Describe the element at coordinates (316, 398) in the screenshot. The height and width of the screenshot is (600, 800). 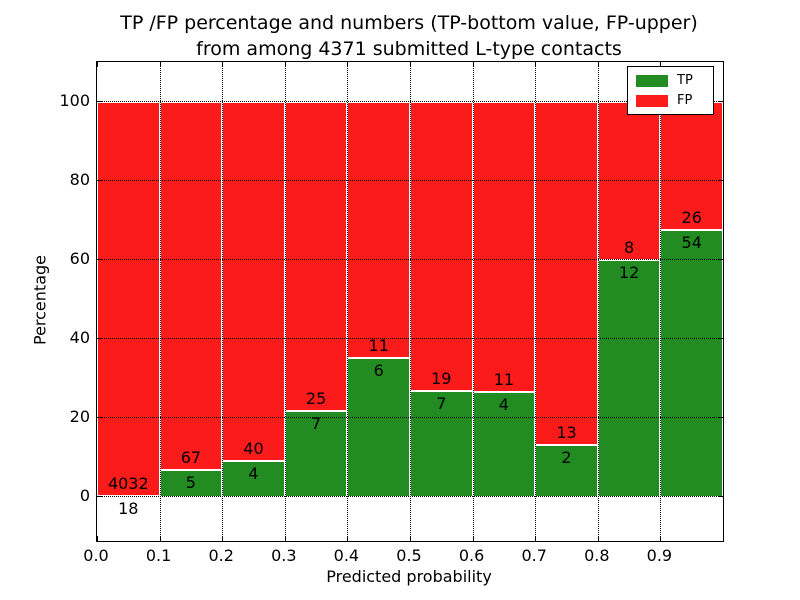
I see `fp-count-label: 25` at that location.